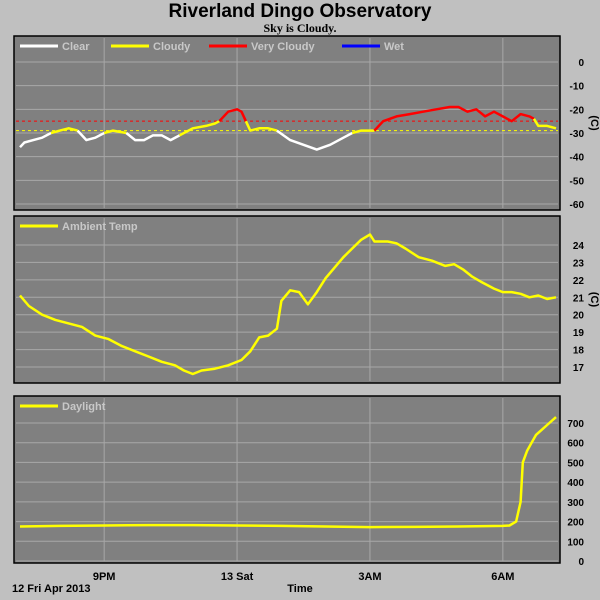  What do you see at coordinates (579, 263) in the screenshot?
I see `y-tick-label: 23` at bounding box center [579, 263].